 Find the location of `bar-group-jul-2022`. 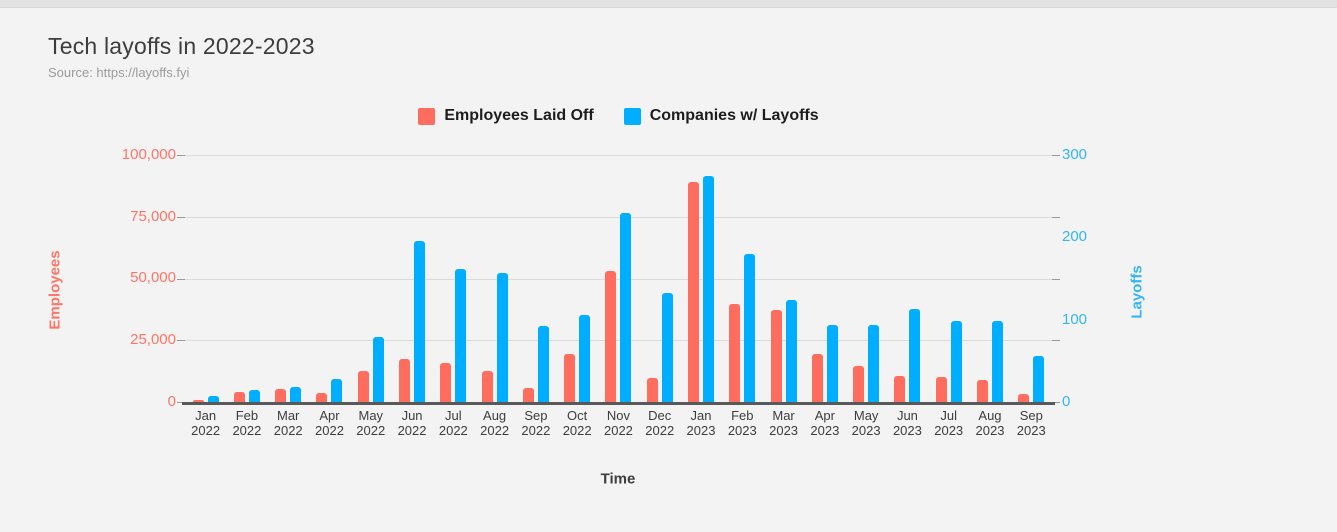

bar-group-jul-2022 is located at coordinates (453, 278).